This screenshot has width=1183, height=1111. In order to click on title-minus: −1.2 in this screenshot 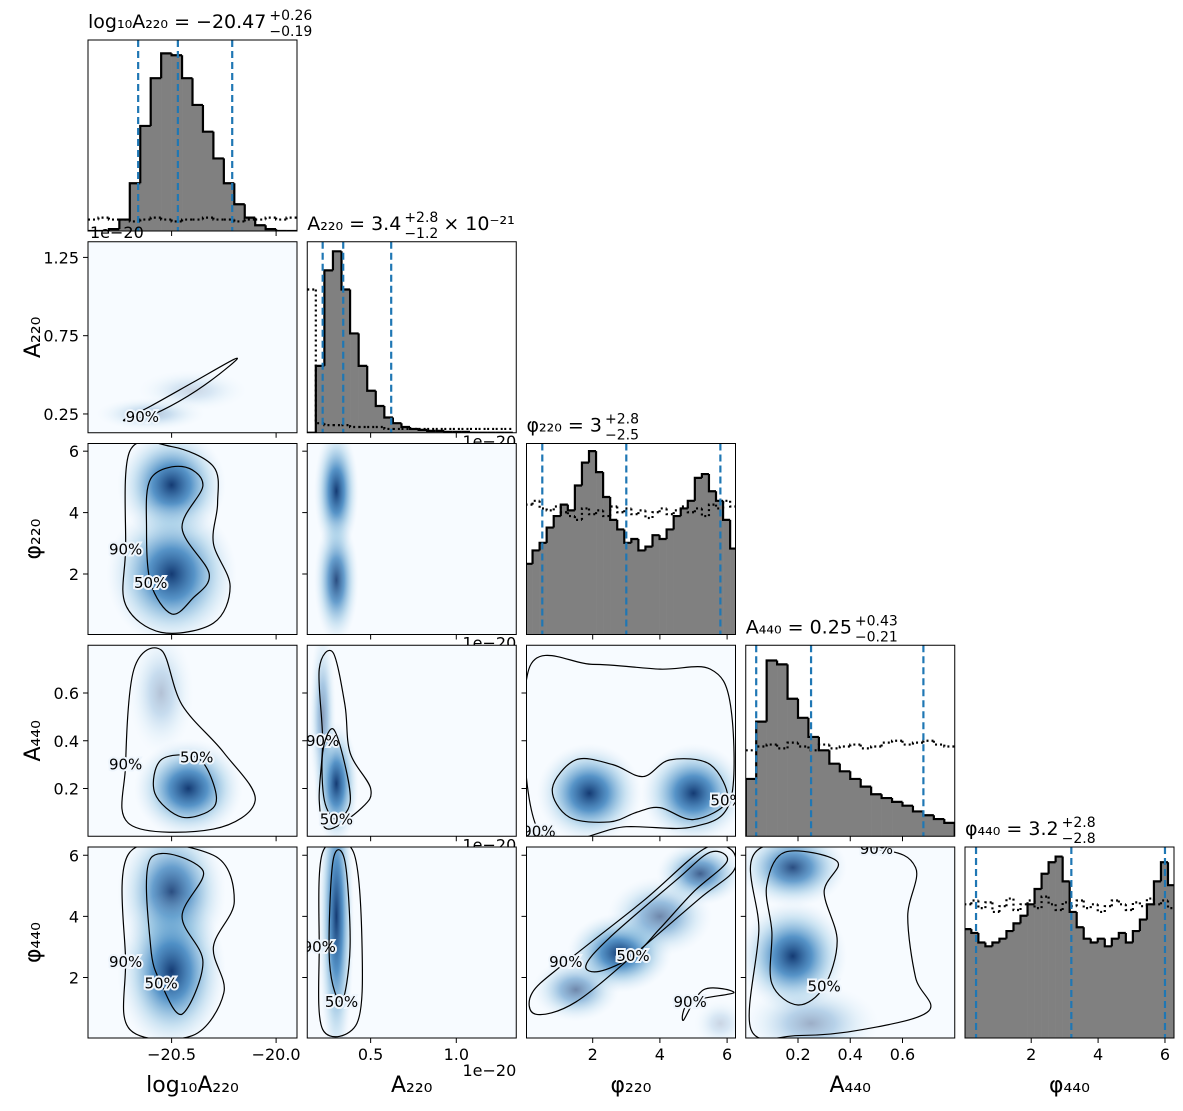, I will do `click(421, 234)`.